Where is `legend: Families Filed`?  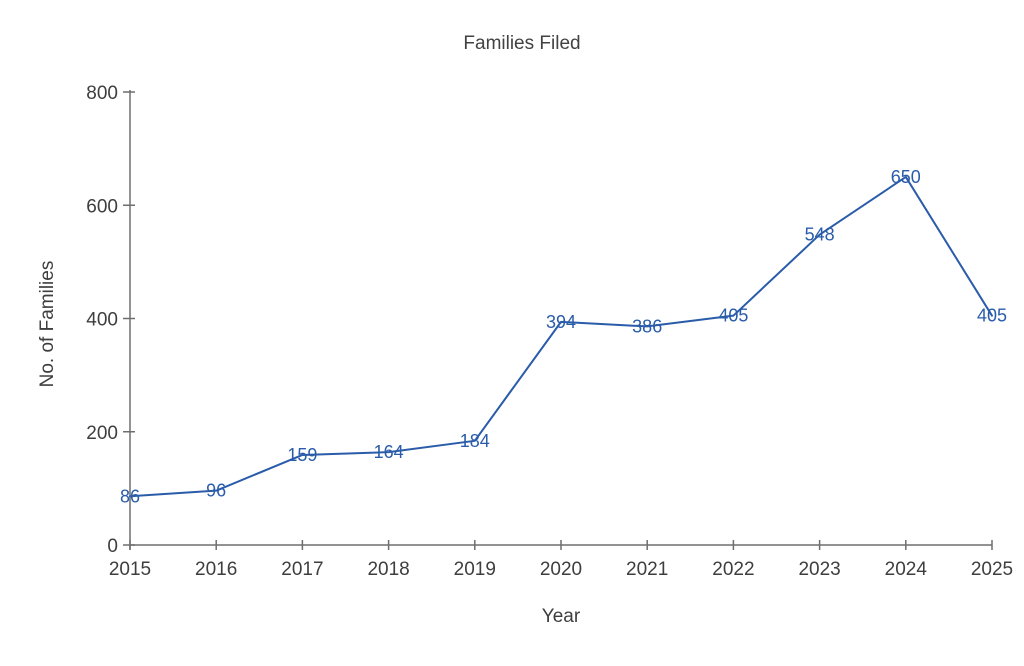 legend: Families Filed is located at coordinates (512, 44).